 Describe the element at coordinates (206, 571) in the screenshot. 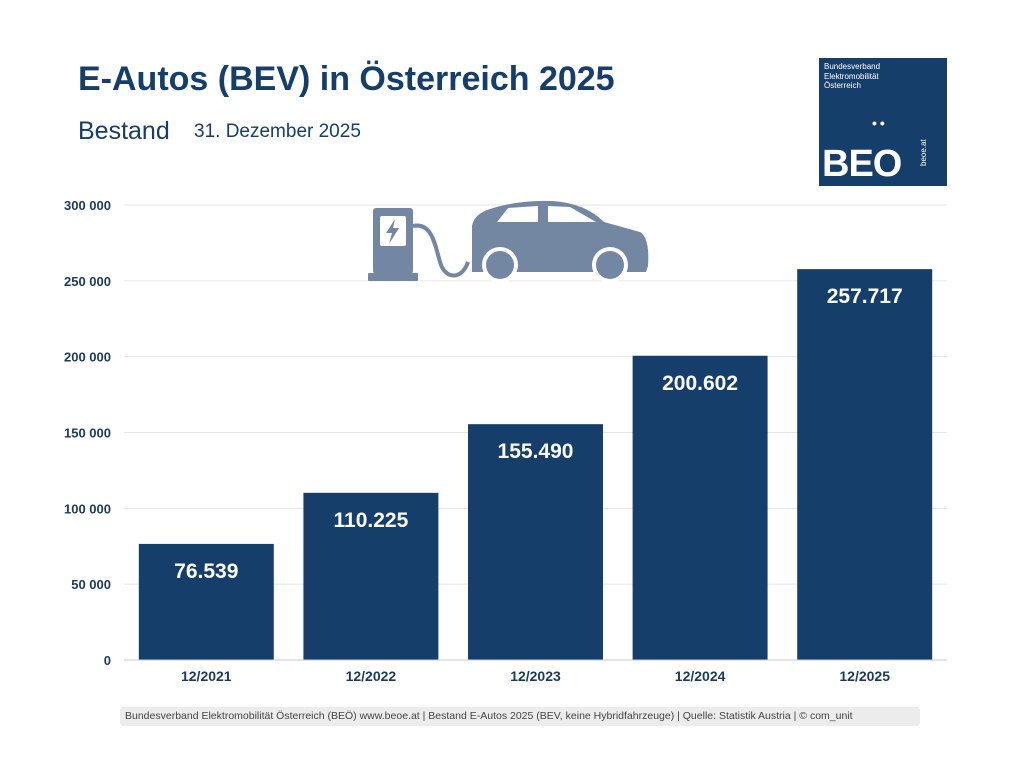

I see `data-label: 76.539` at that location.